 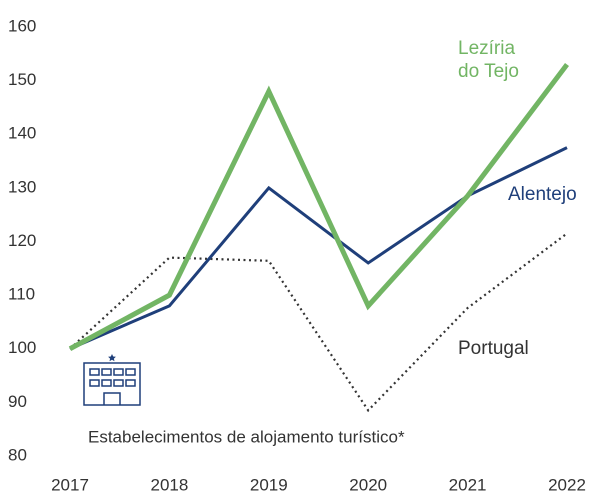 I want to click on hotel-icon, so click(x=112, y=380).